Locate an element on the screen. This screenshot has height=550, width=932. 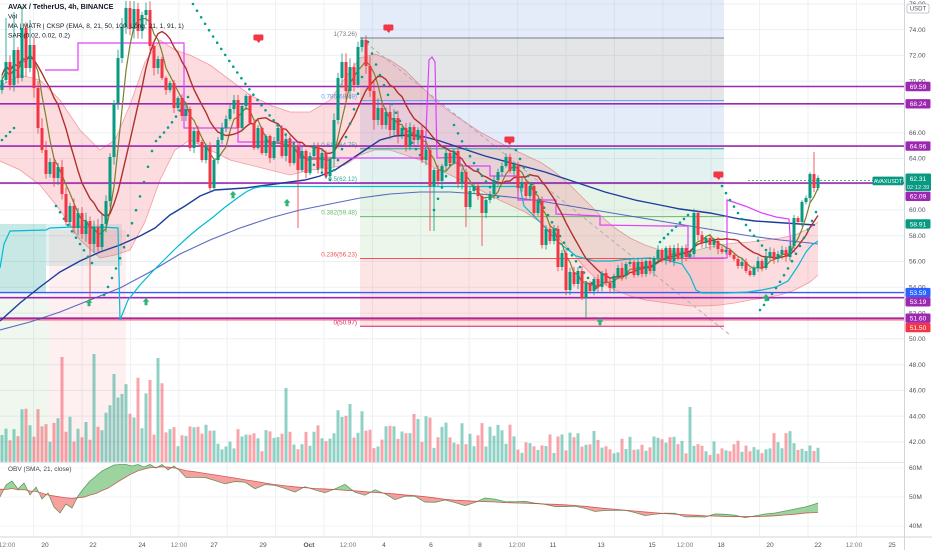
svg-text: 68.24 is located at coordinates (918, 104).